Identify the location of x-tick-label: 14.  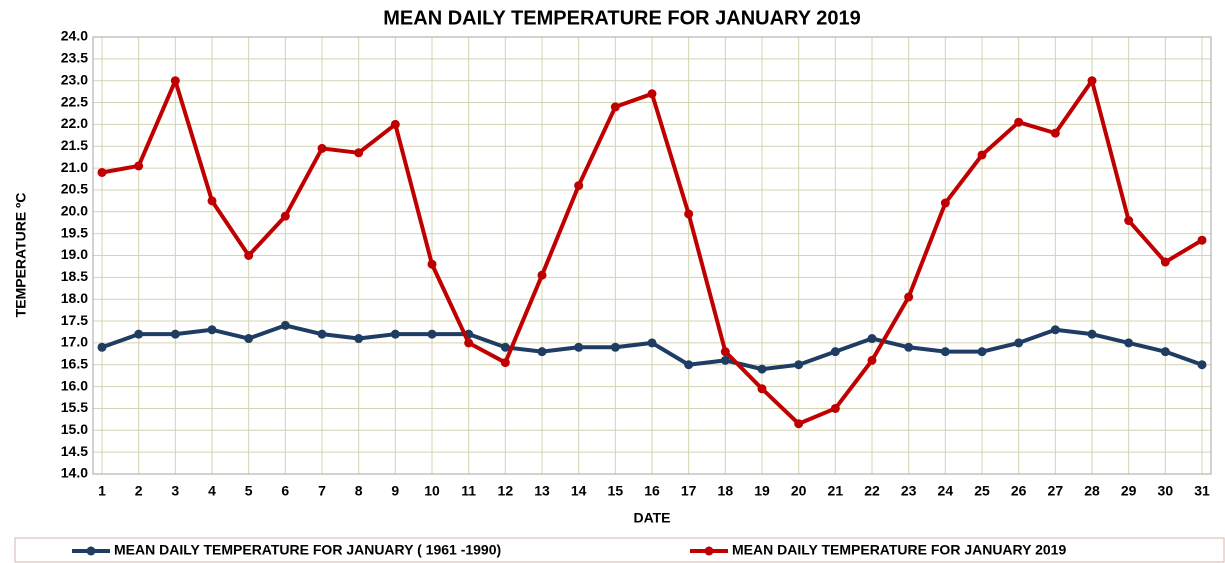
(579, 491).